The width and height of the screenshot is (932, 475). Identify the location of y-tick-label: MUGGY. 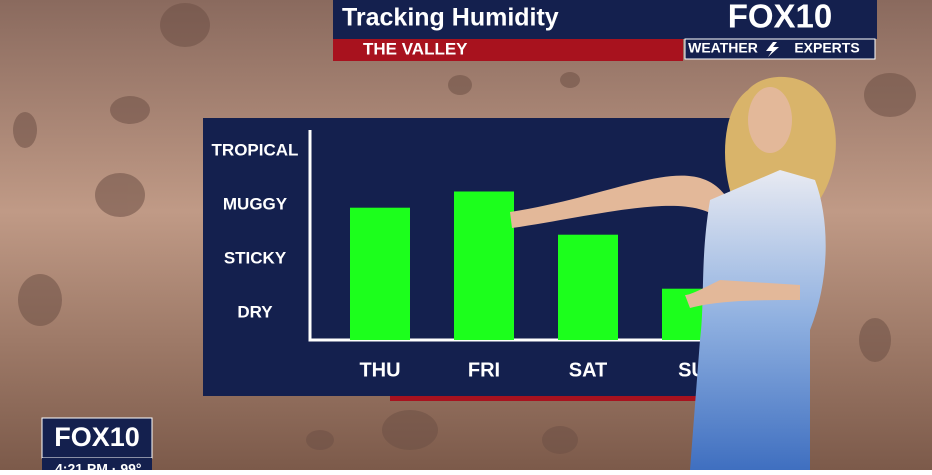
(255, 203).